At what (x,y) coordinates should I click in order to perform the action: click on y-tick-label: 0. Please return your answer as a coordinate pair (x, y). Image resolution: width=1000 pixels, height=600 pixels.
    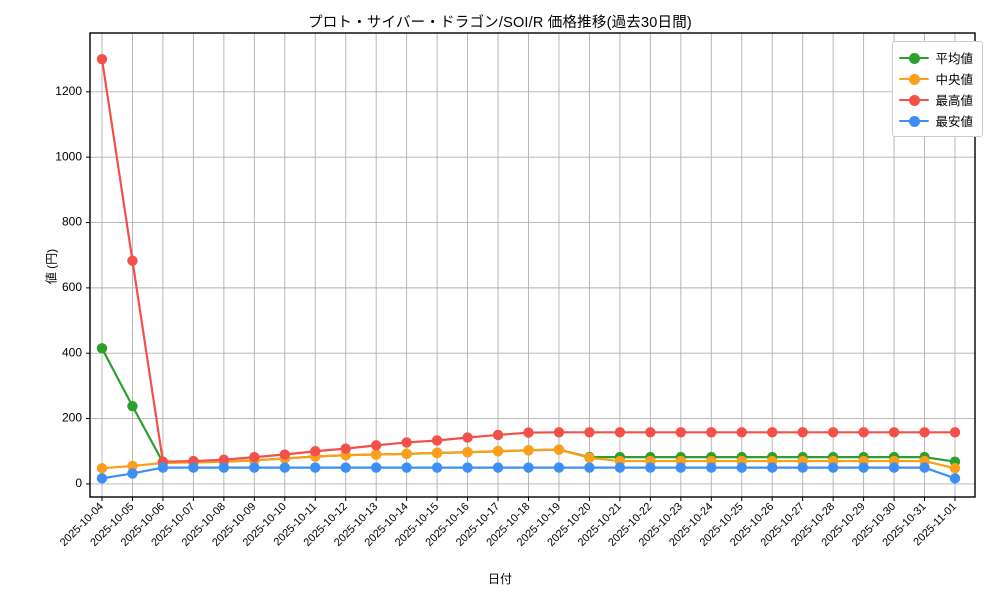
    Looking at the image, I should click on (78, 483).